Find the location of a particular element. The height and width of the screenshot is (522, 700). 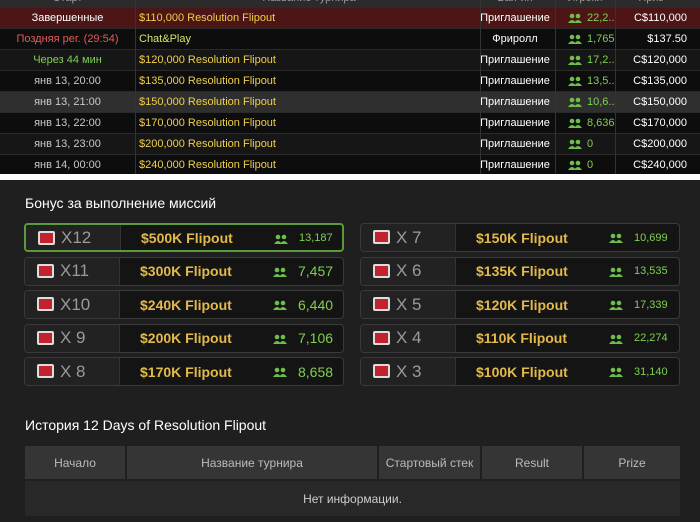

start-time: янв 14, 00:00 is located at coordinates (67, 165).